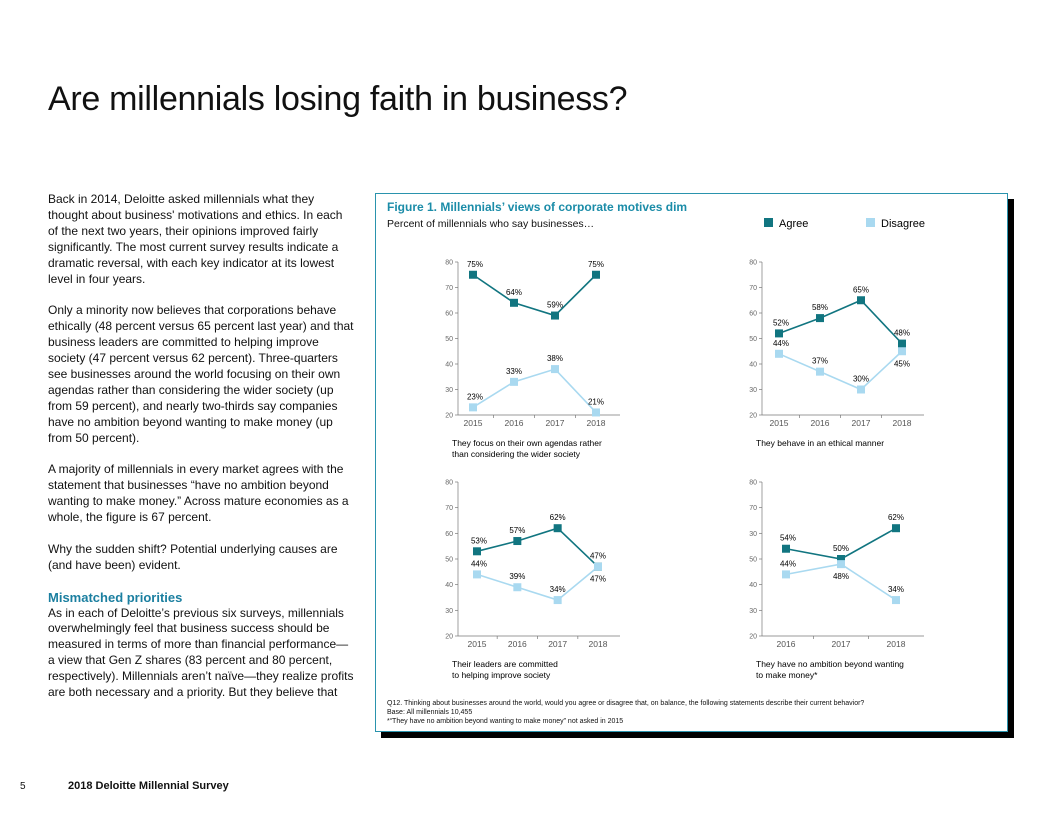 The width and height of the screenshot is (1056, 816). What do you see at coordinates (787, 675) in the screenshot?
I see `chart-caption: to make money*` at bounding box center [787, 675].